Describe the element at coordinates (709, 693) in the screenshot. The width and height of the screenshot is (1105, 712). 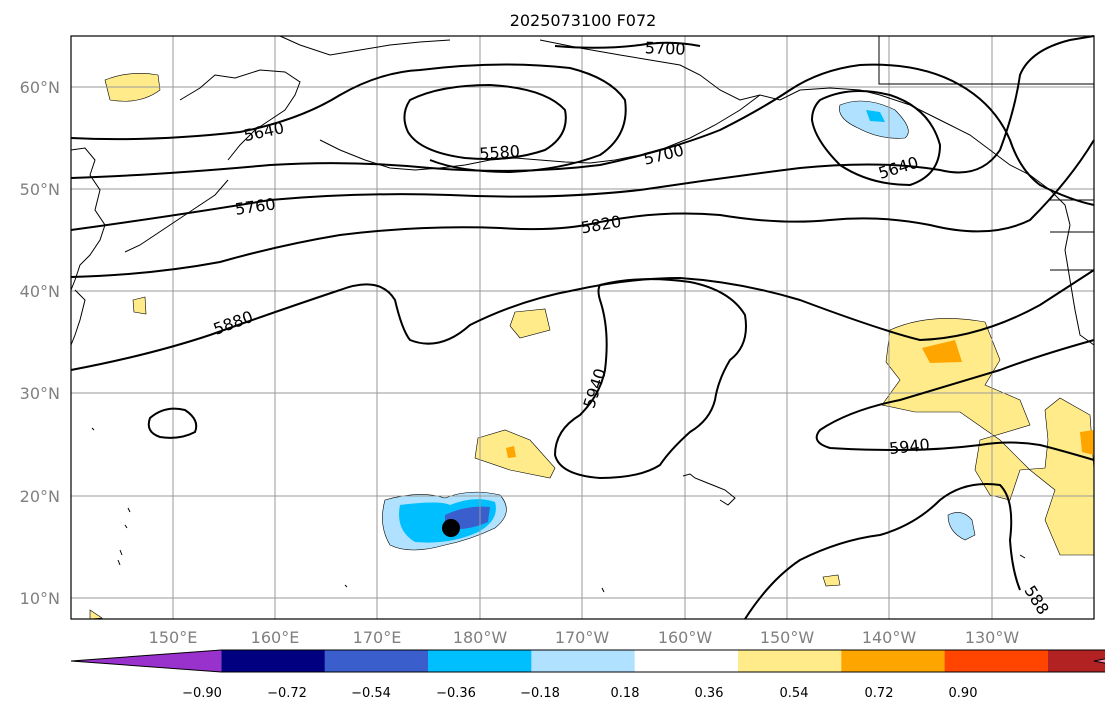
I see `colorbar-tick-label: 0.36` at that location.